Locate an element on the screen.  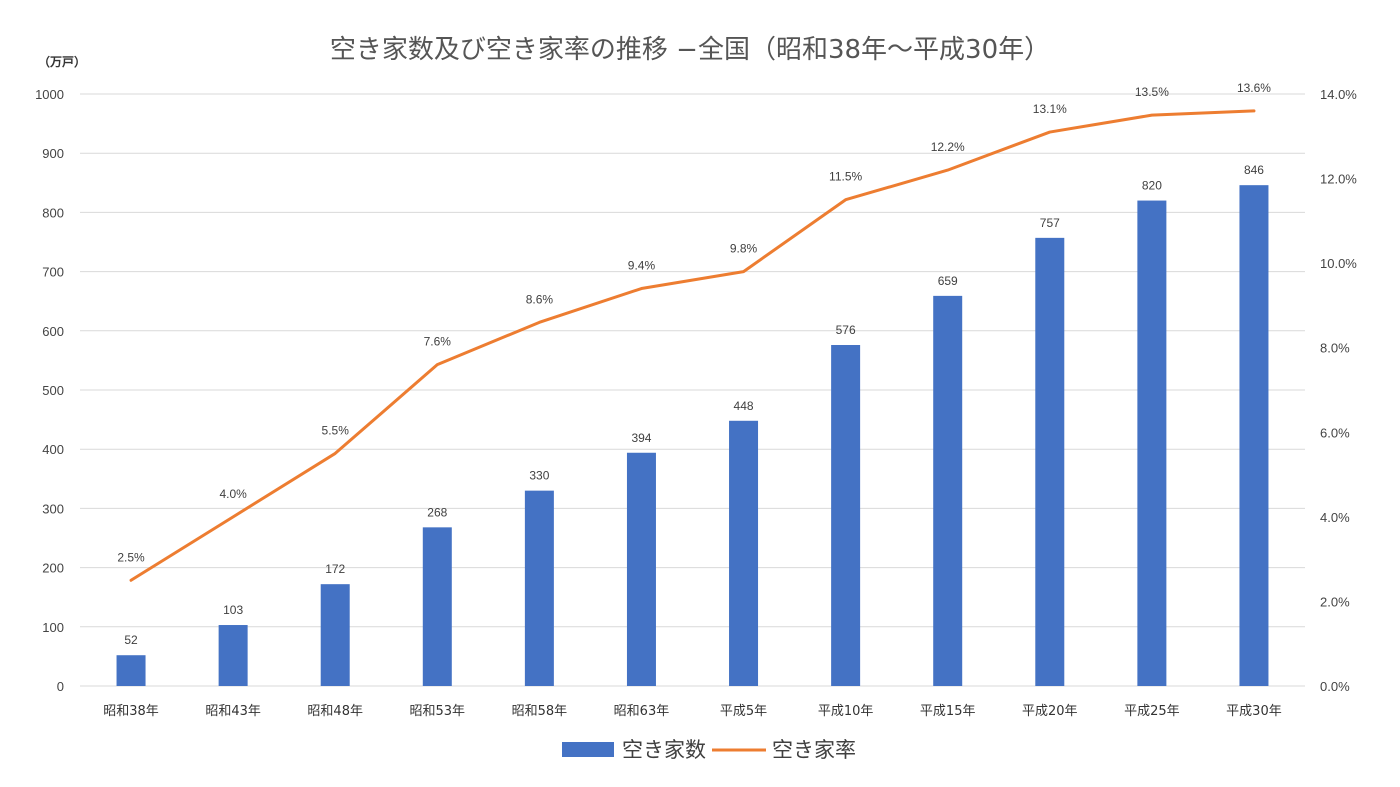
right-axis-tick-label: 0.0% is located at coordinates (1335, 686).